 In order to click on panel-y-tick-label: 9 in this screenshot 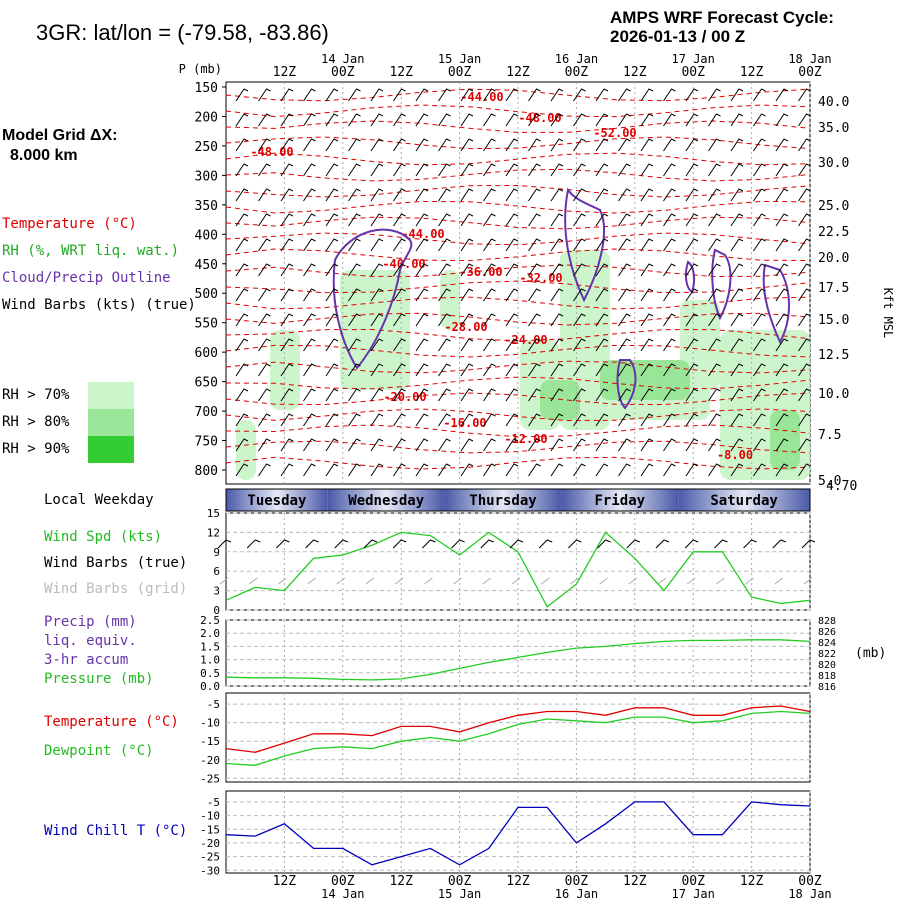, I will do `click(216, 552)`.